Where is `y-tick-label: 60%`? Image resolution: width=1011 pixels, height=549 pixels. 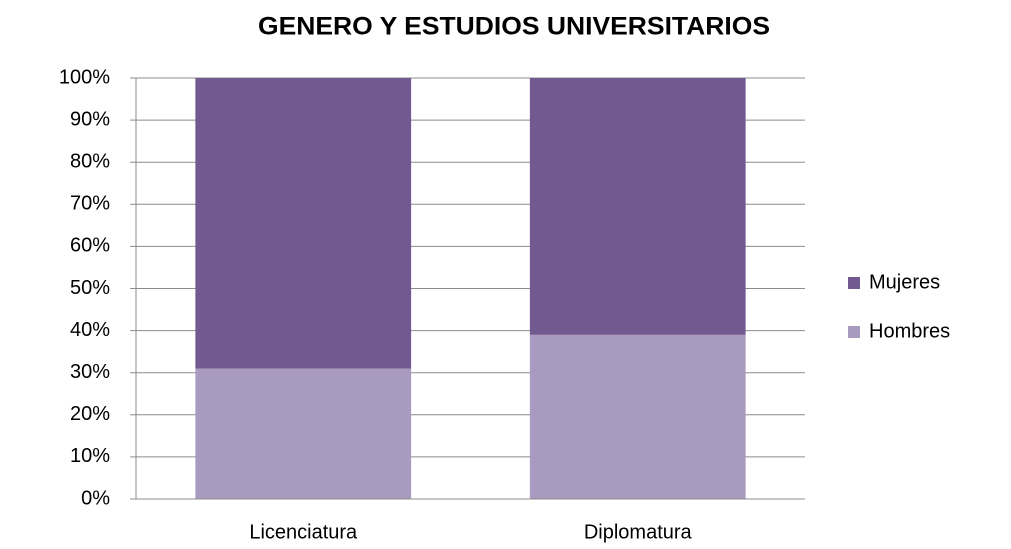
y-tick-label: 60% is located at coordinates (90, 246).